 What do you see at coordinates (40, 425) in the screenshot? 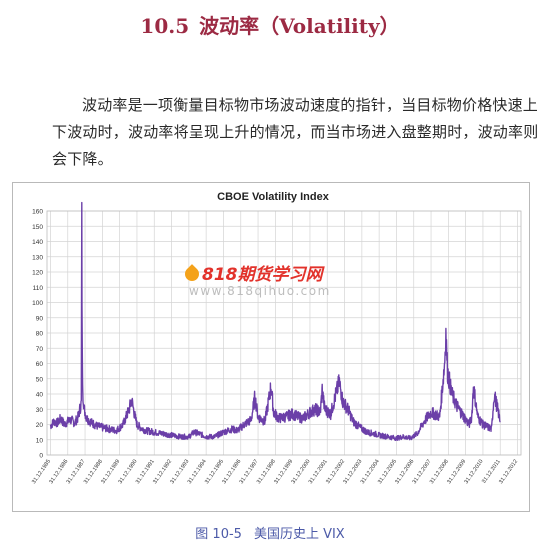
I see `y-tick-label: 20` at bounding box center [40, 425].